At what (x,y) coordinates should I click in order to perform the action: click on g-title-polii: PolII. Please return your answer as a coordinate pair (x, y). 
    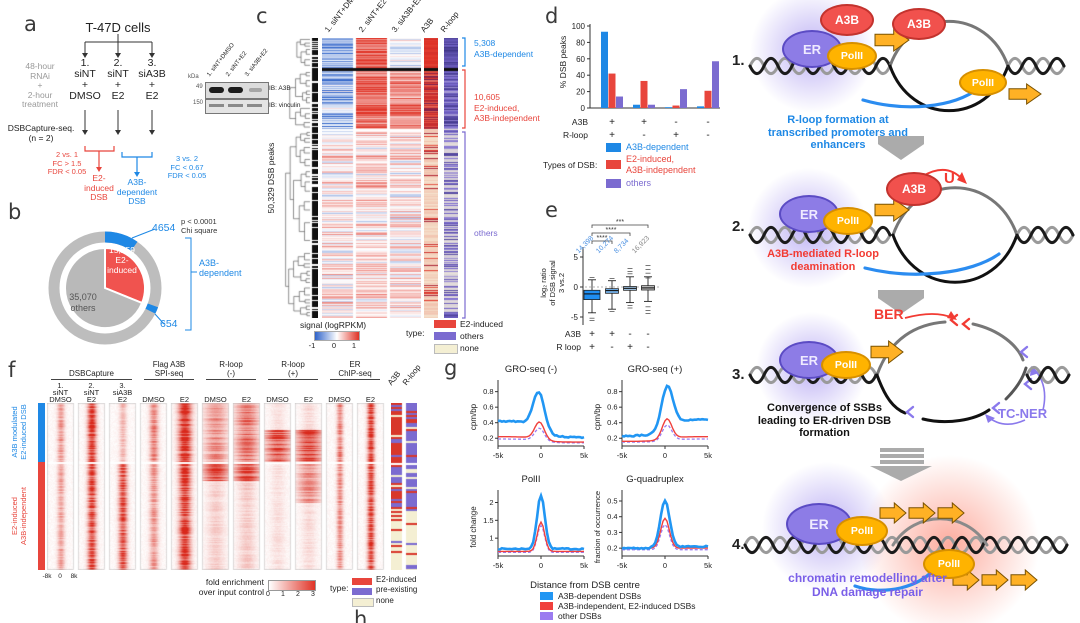
    Looking at the image, I should click on (531, 479).